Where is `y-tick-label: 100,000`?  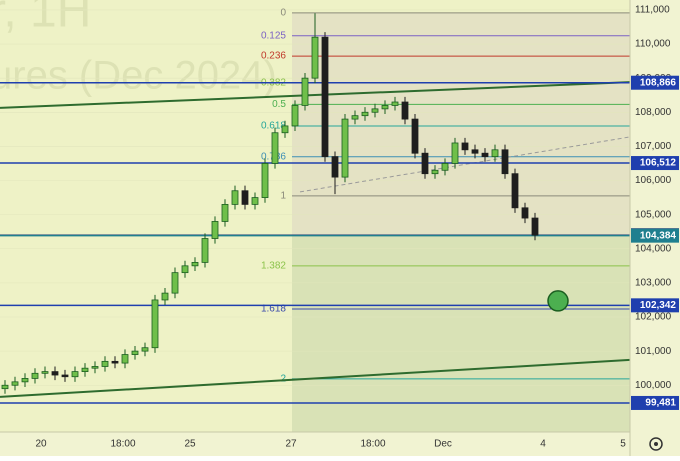 y-tick-label: 100,000 is located at coordinates (653, 385).